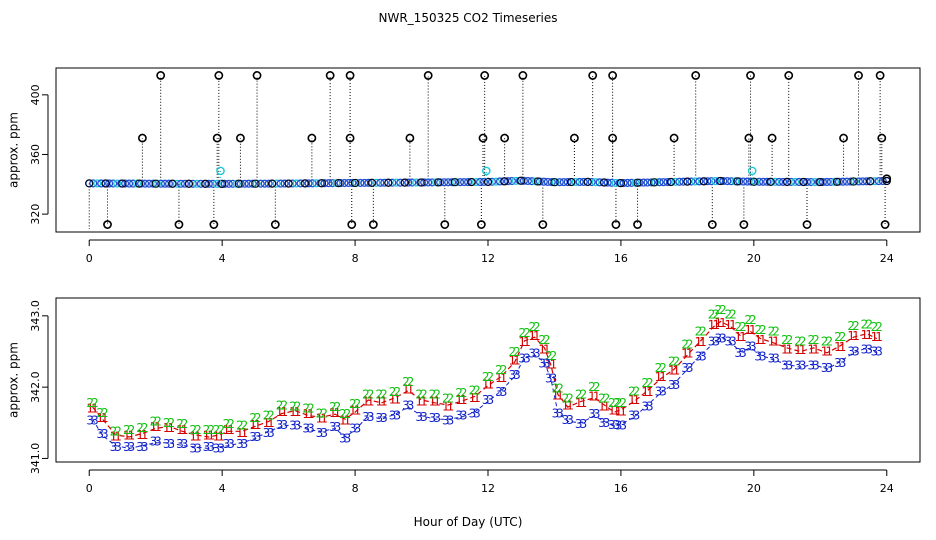 The height and width of the screenshot is (540, 936). Describe the element at coordinates (445, 224) in the screenshot. I see `spike-point-low` at that location.